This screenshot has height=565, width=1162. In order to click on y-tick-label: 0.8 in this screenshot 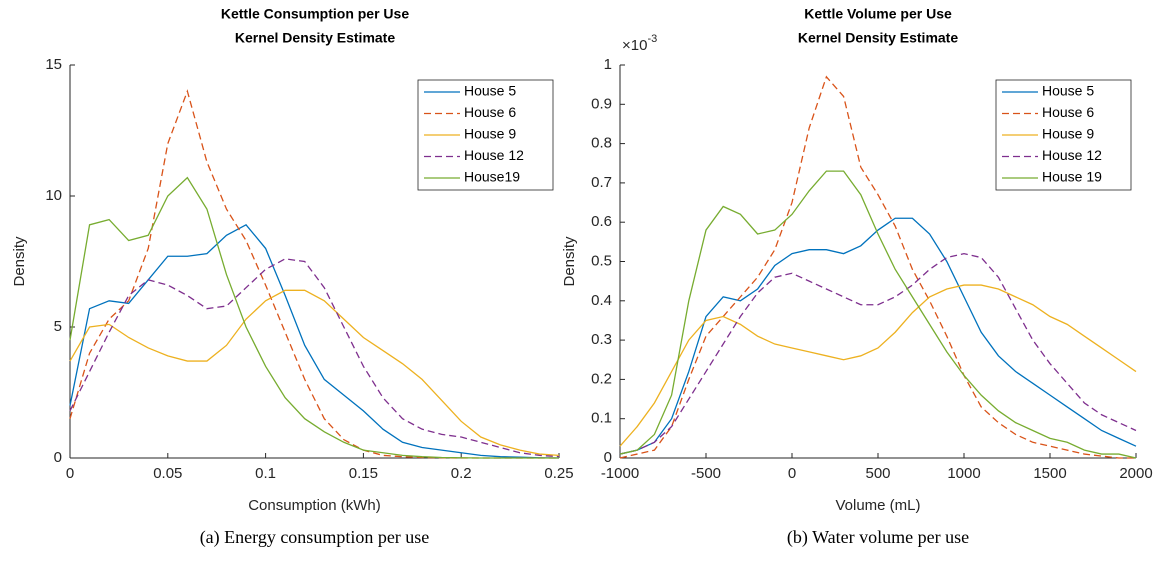, I will do `click(601, 143)`.